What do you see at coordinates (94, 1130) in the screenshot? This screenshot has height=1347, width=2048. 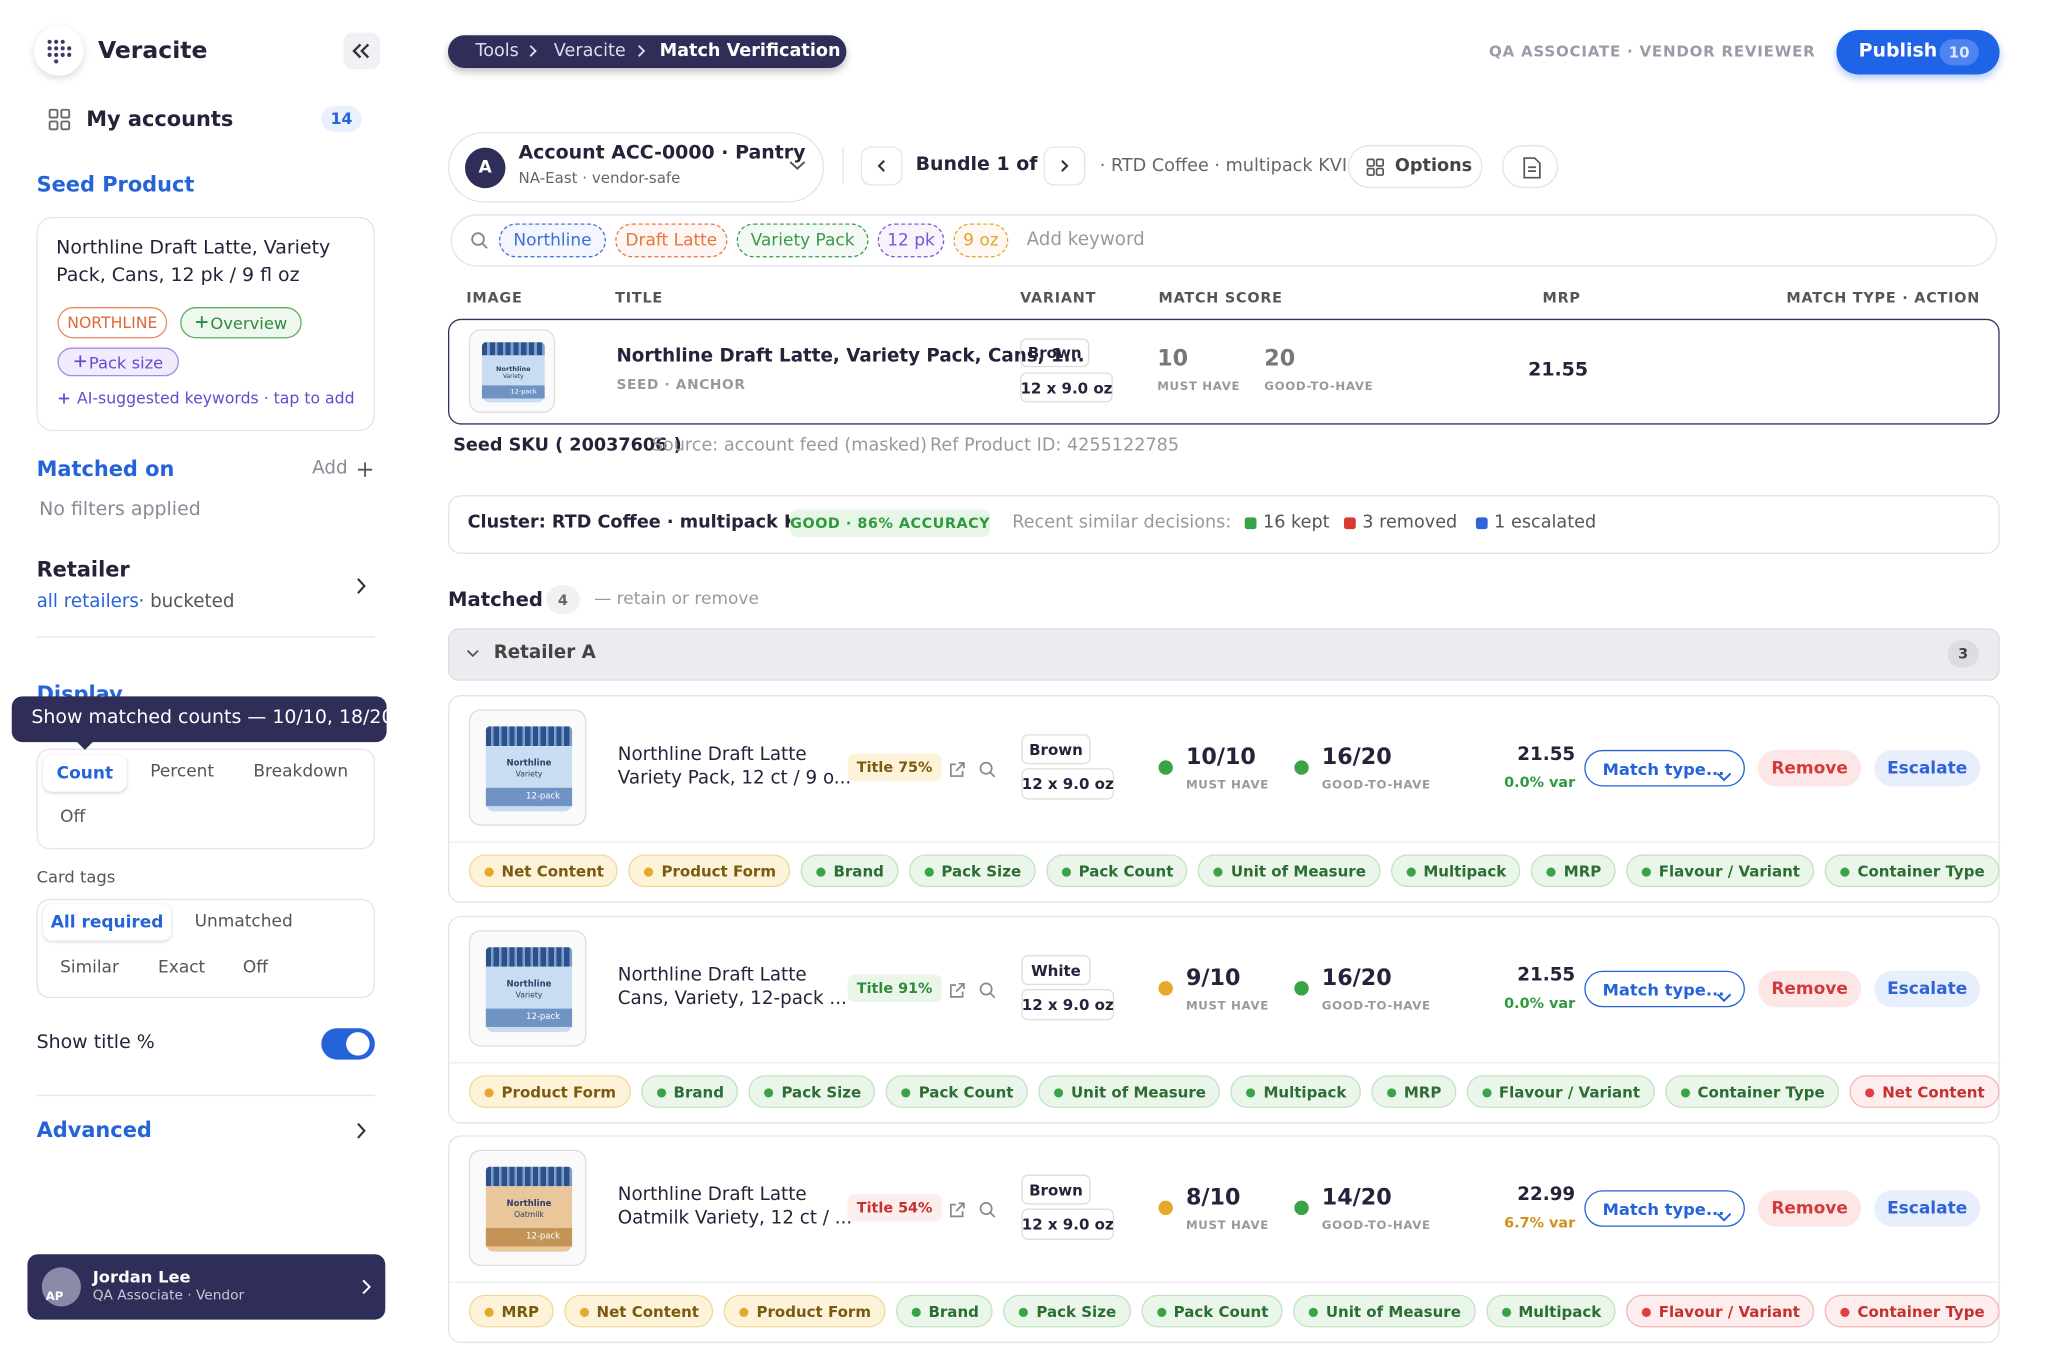 I see `advanced-heading: Advanced` at bounding box center [94, 1130].